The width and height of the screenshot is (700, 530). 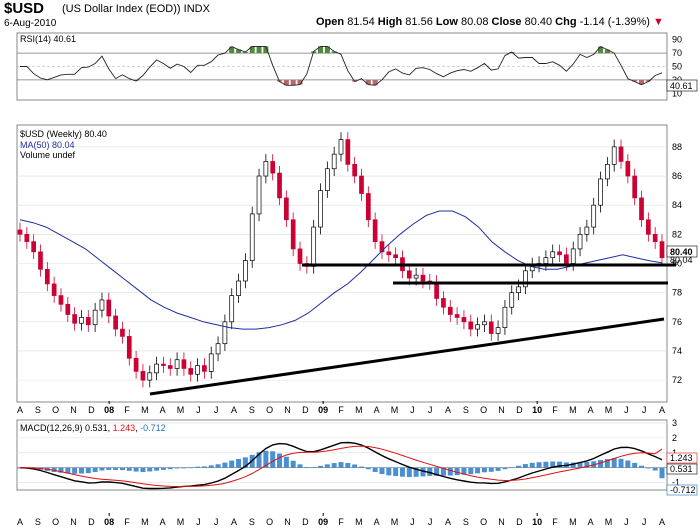 I want to click on signal-line, so click(x=341, y=466).